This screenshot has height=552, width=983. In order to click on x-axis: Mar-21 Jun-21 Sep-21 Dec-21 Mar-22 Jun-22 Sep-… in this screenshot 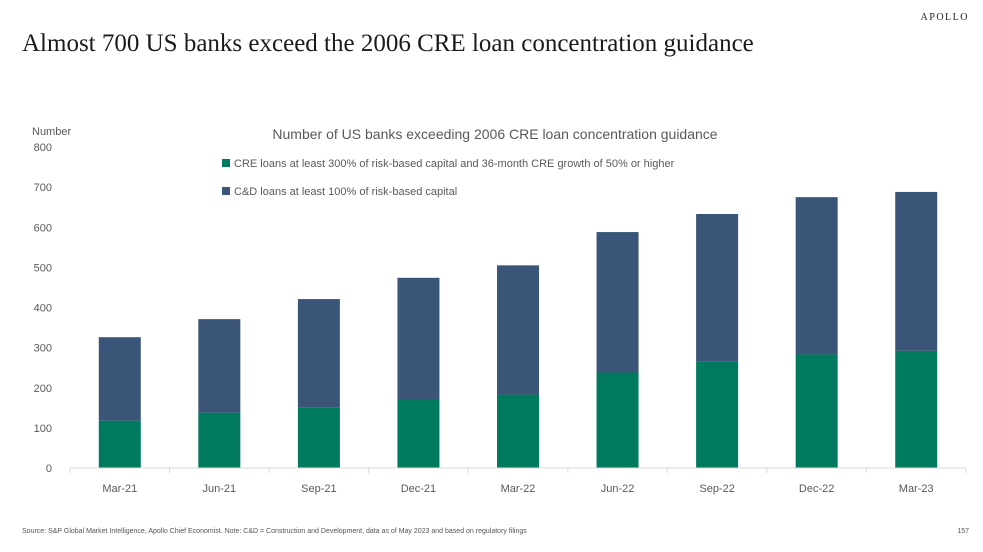, I will do `click(518, 481)`.